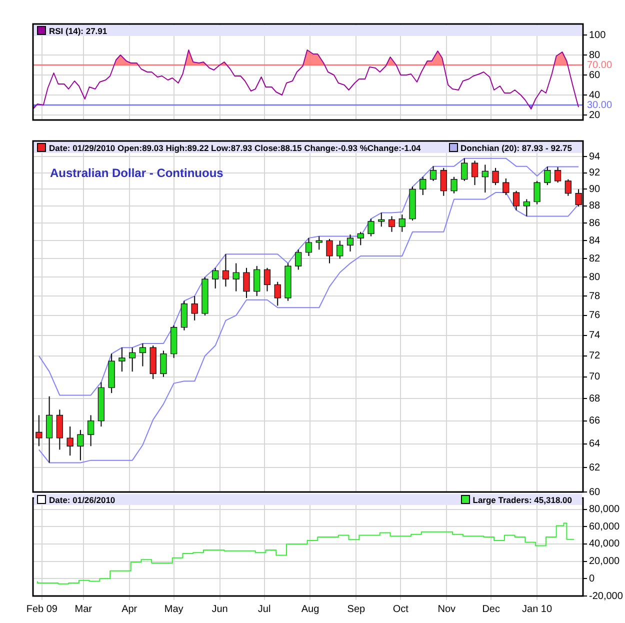 Image resolution: width=625 pixels, height=623 pixels. Describe the element at coordinates (604, 510) in the screenshot. I see `y-tick-label: 80,000` at that location.